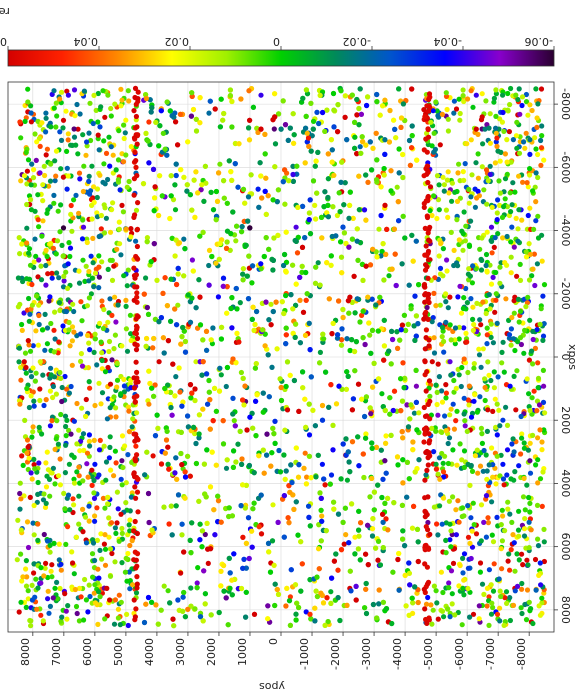  What do you see at coordinates (366, 654) in the screenshot?
I see `y-tick-label: -3000` at bounding box center [366, 654].